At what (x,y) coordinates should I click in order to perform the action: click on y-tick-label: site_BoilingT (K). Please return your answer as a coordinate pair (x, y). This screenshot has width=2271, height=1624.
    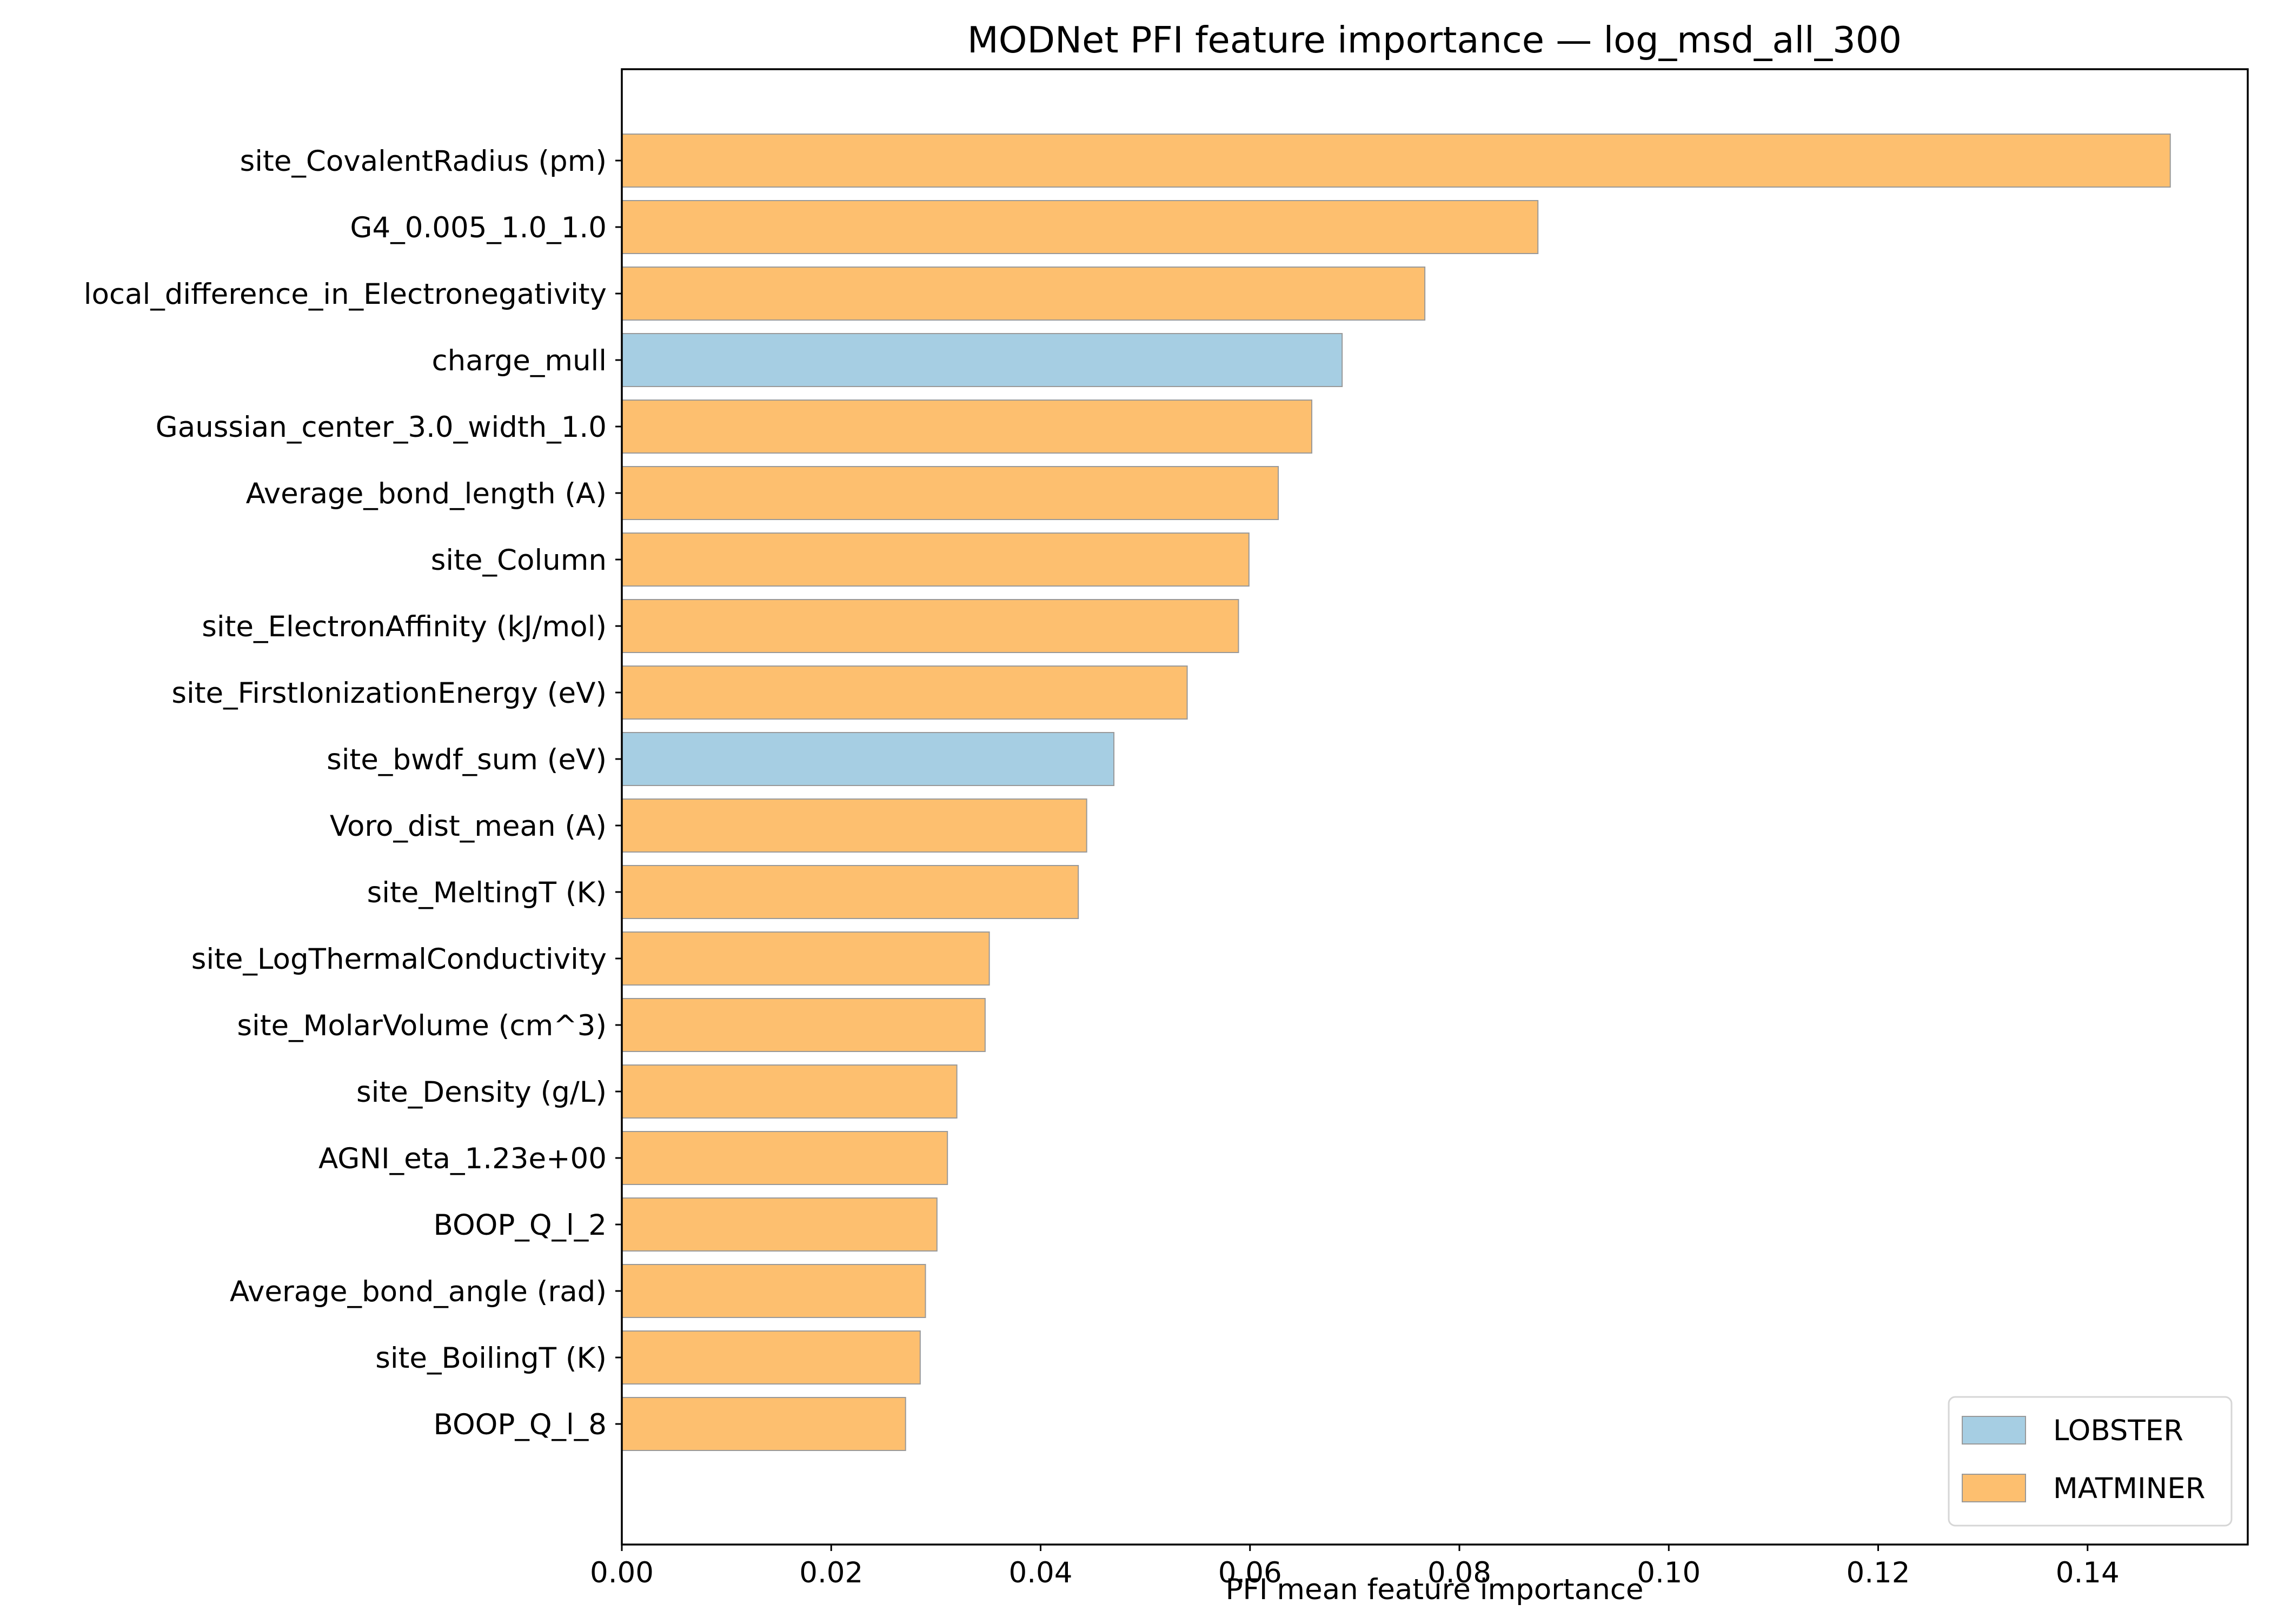
    Looking at the image, I should click on (491, 1358).